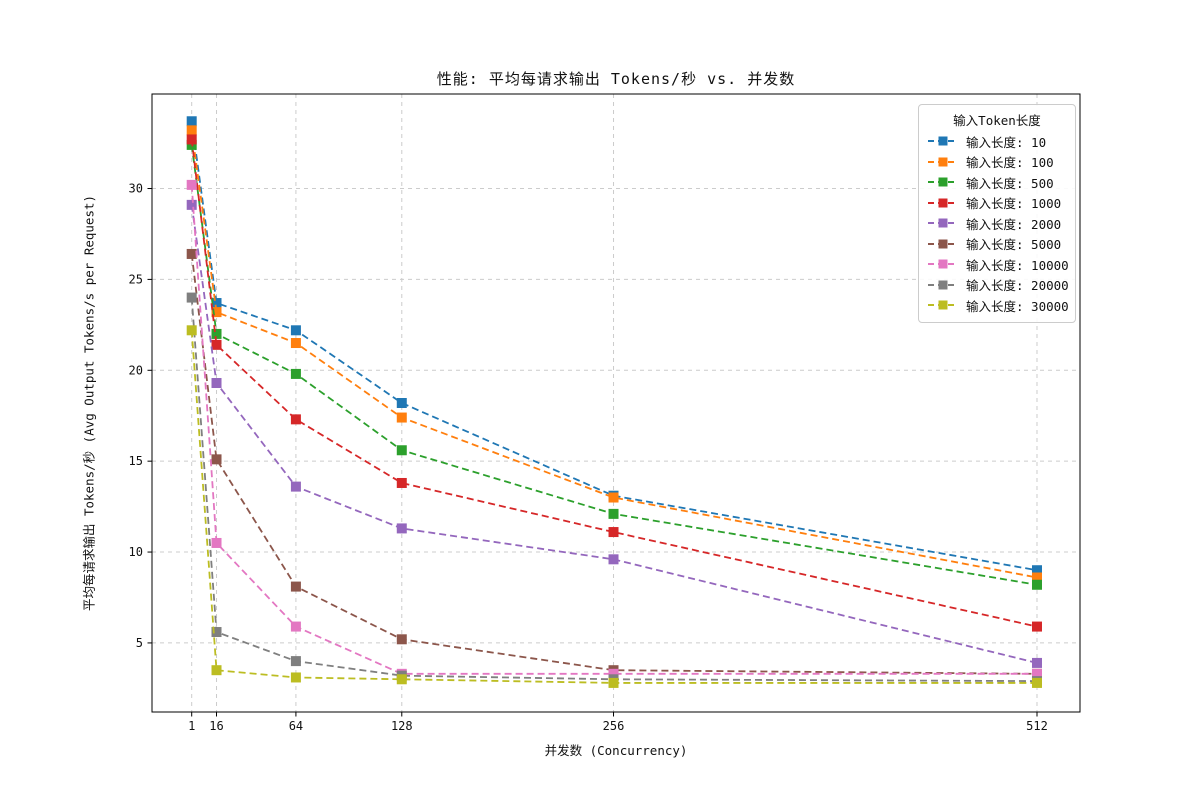 Image resolution: width=1200 pixels, height=800 pixels. What do you see at coordinates (1017, 265) in the screenshot?
I see `legend-label: 输入长度: 10000` at bounding box center [1017, 265].